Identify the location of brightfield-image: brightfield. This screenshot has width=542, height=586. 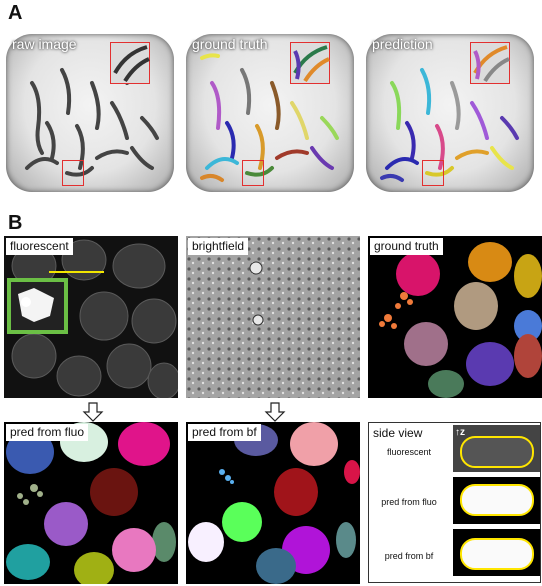
(273, 317).